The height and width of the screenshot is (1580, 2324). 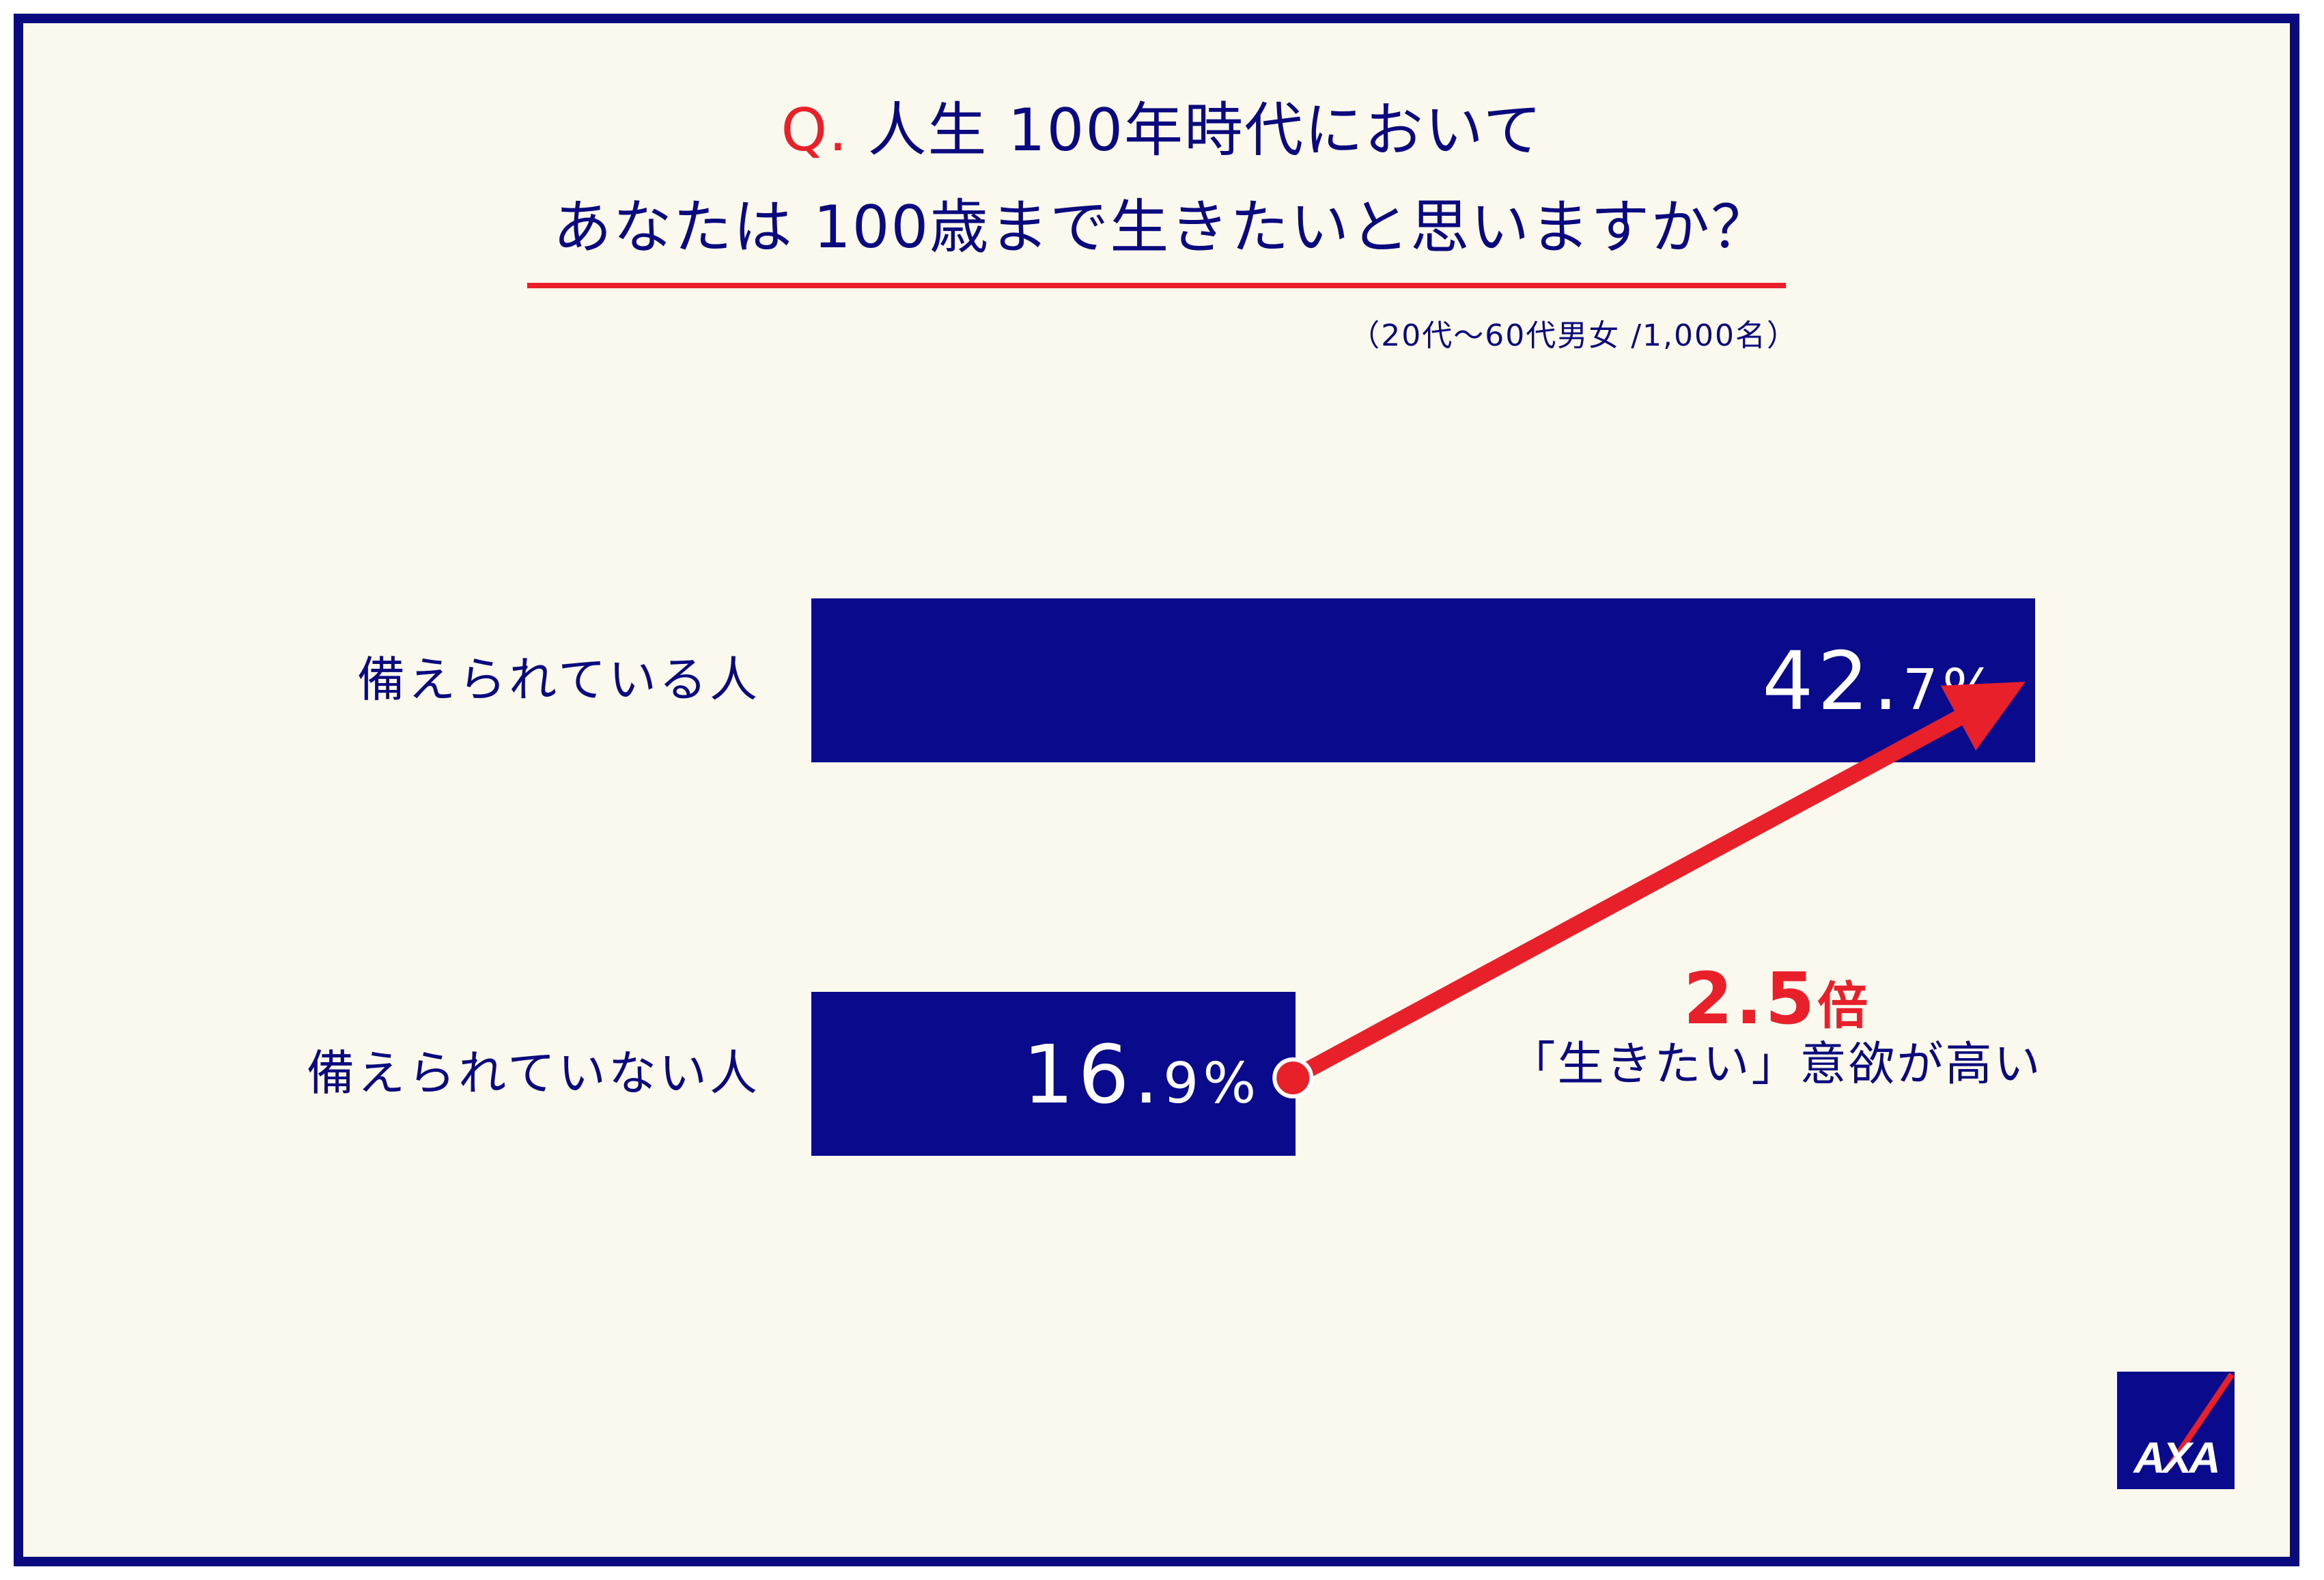 I want to click on axa-logo-slash, so click(x=2200, y=1420).